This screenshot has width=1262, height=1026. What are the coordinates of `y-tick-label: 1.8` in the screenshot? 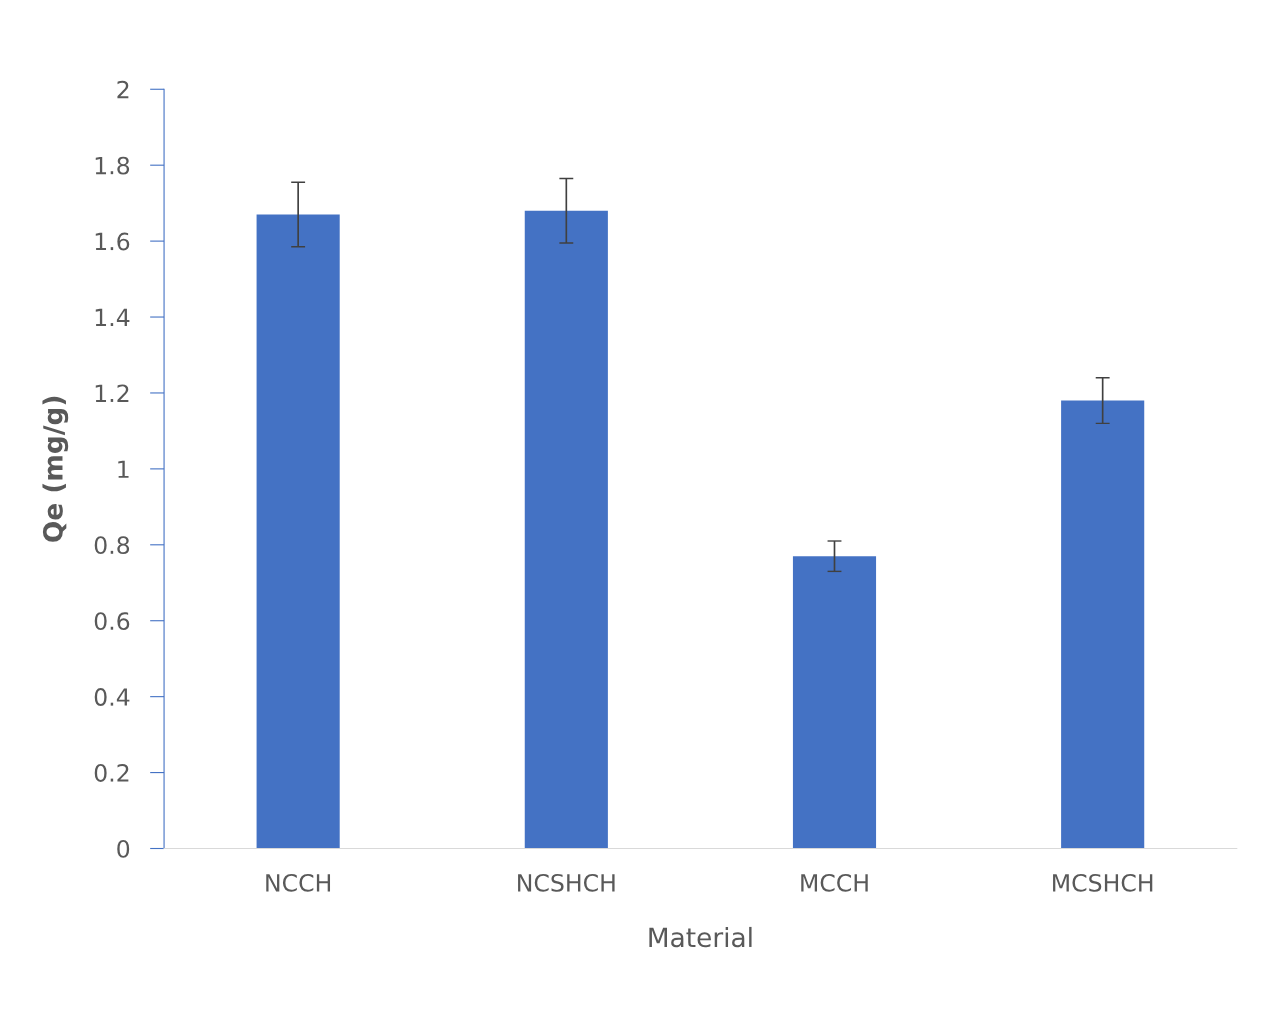 It's located at (112, 165).